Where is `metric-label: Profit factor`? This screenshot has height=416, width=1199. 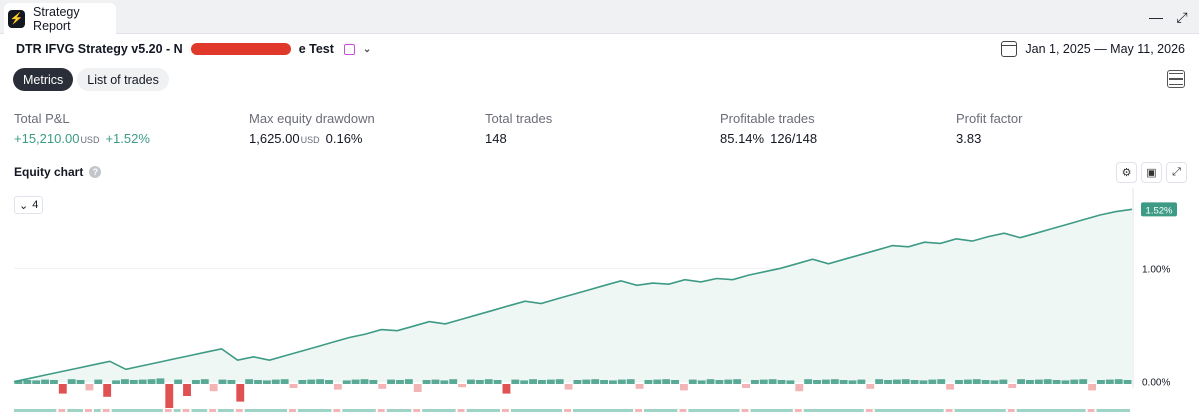
metric-label: Profit factor is located at coordinates (989, 118).